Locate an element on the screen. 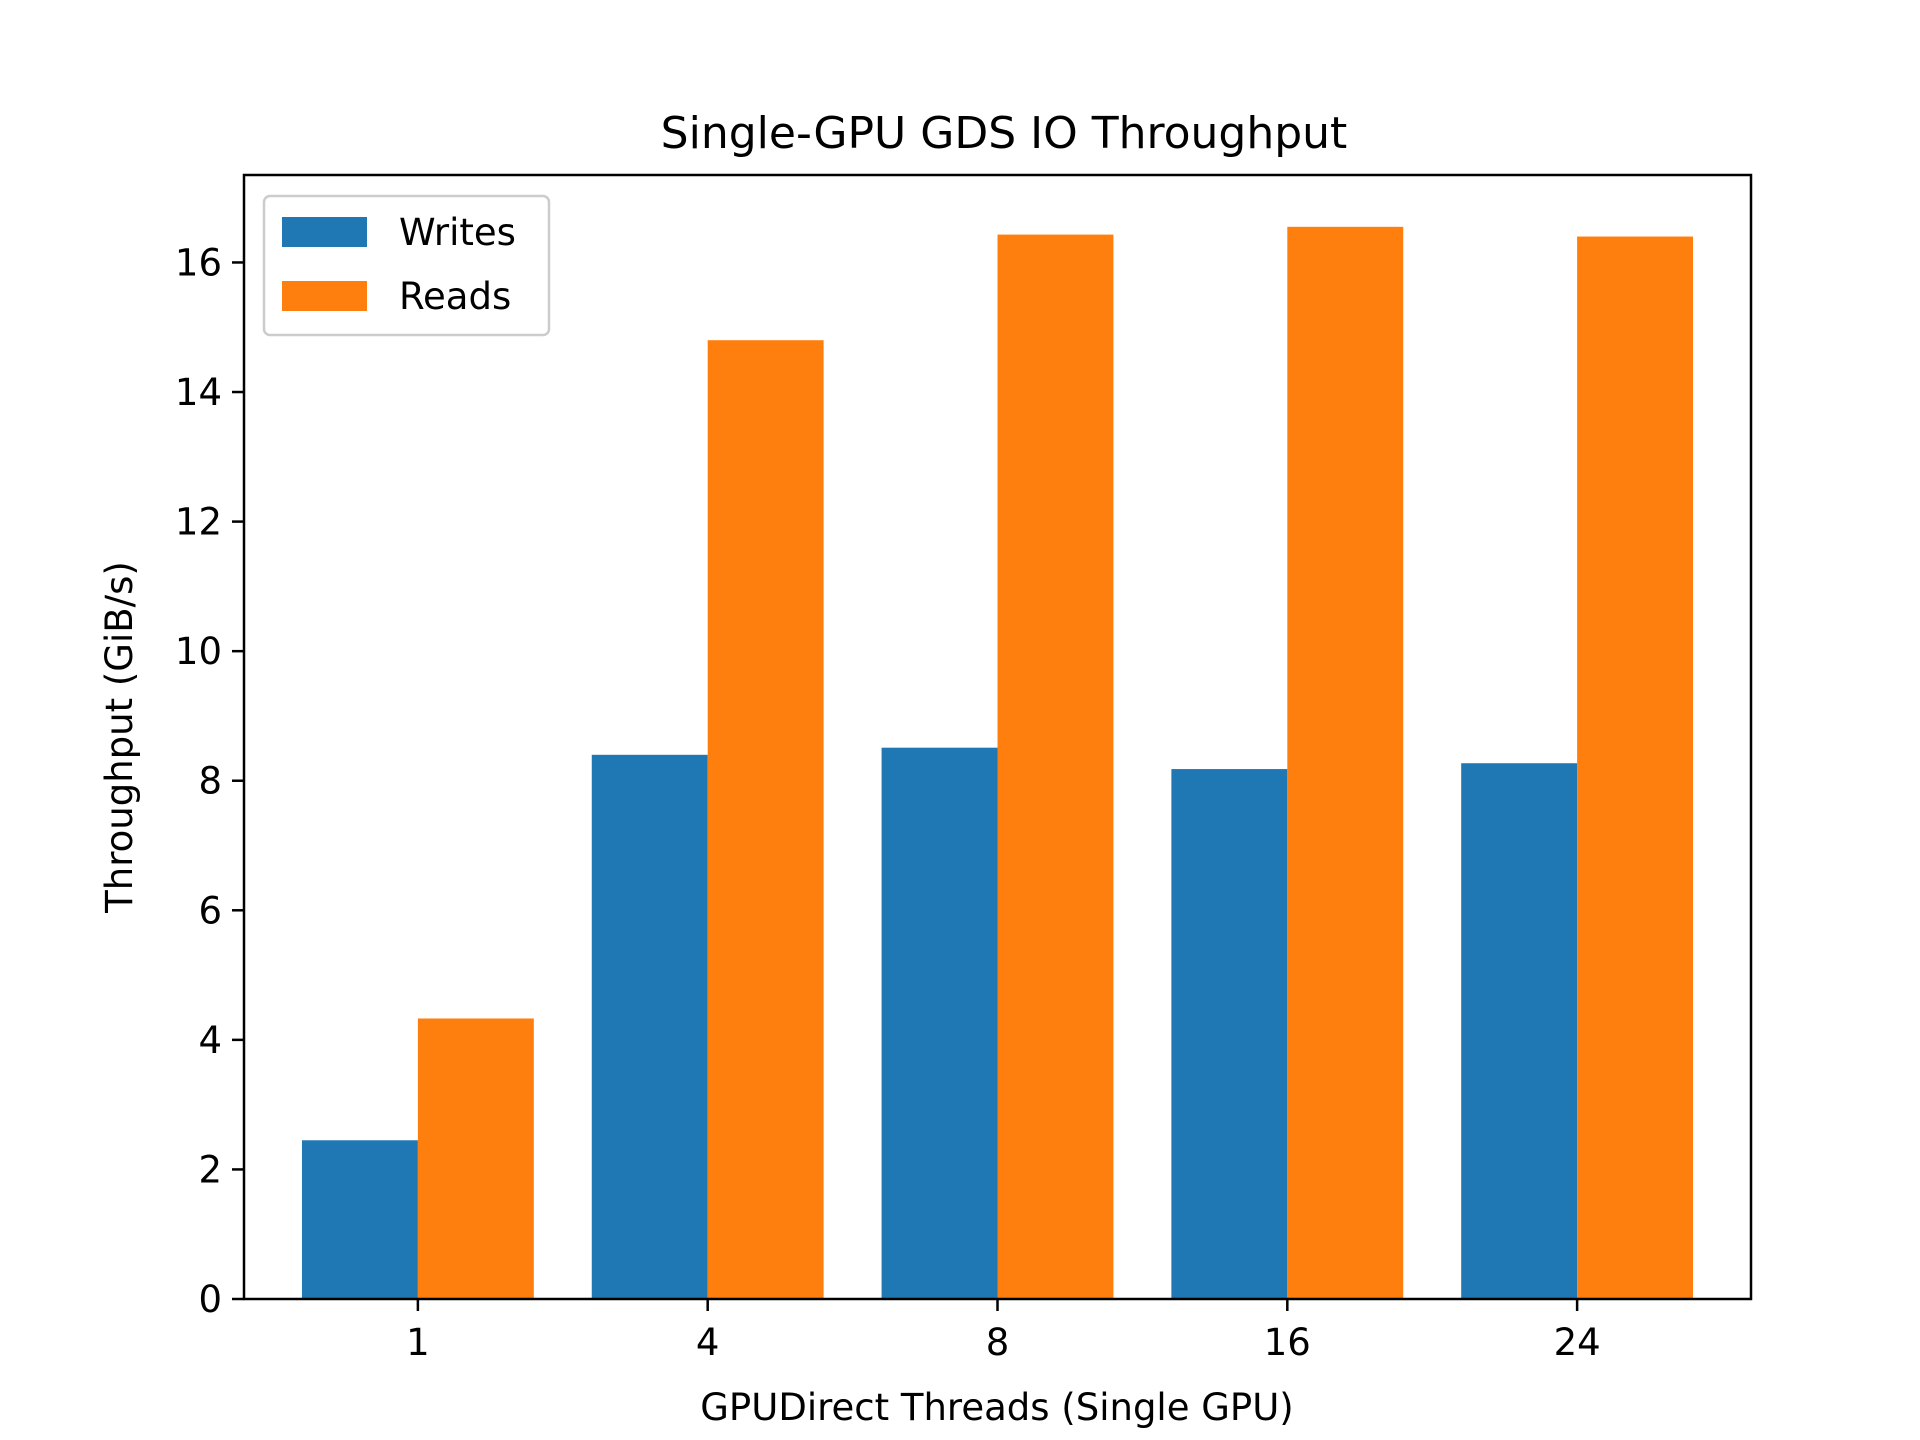 The height and width of the screenshot is (1440, 1920). legend-swatch-reads is located at coordinates (324, 296).